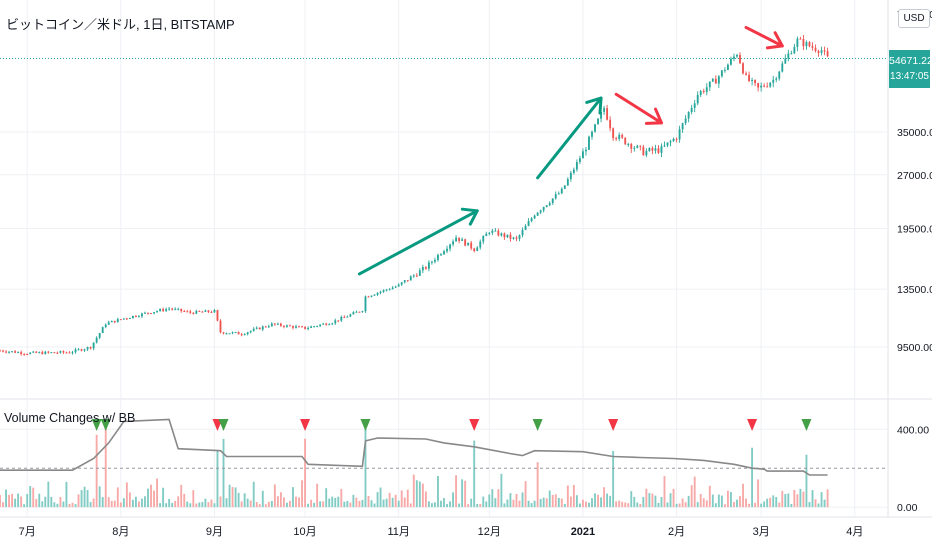  What do you see at coordinates (214, 532) in the screenshot?
I see `time-axis-tick-label: 9月` at bounding box center [214, 532].